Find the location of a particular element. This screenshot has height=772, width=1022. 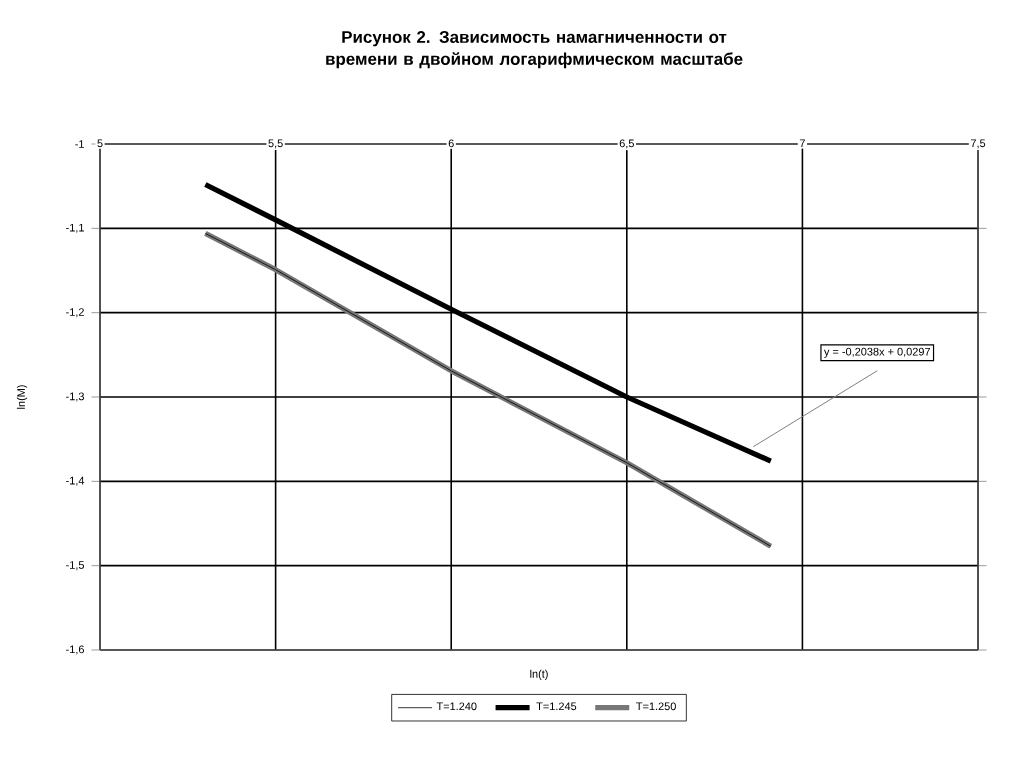

chart-title: Рисунок 2. Зависимость намагниченности от времени в двойном логарифмическом масштабе is located at coordinates (534, 50).